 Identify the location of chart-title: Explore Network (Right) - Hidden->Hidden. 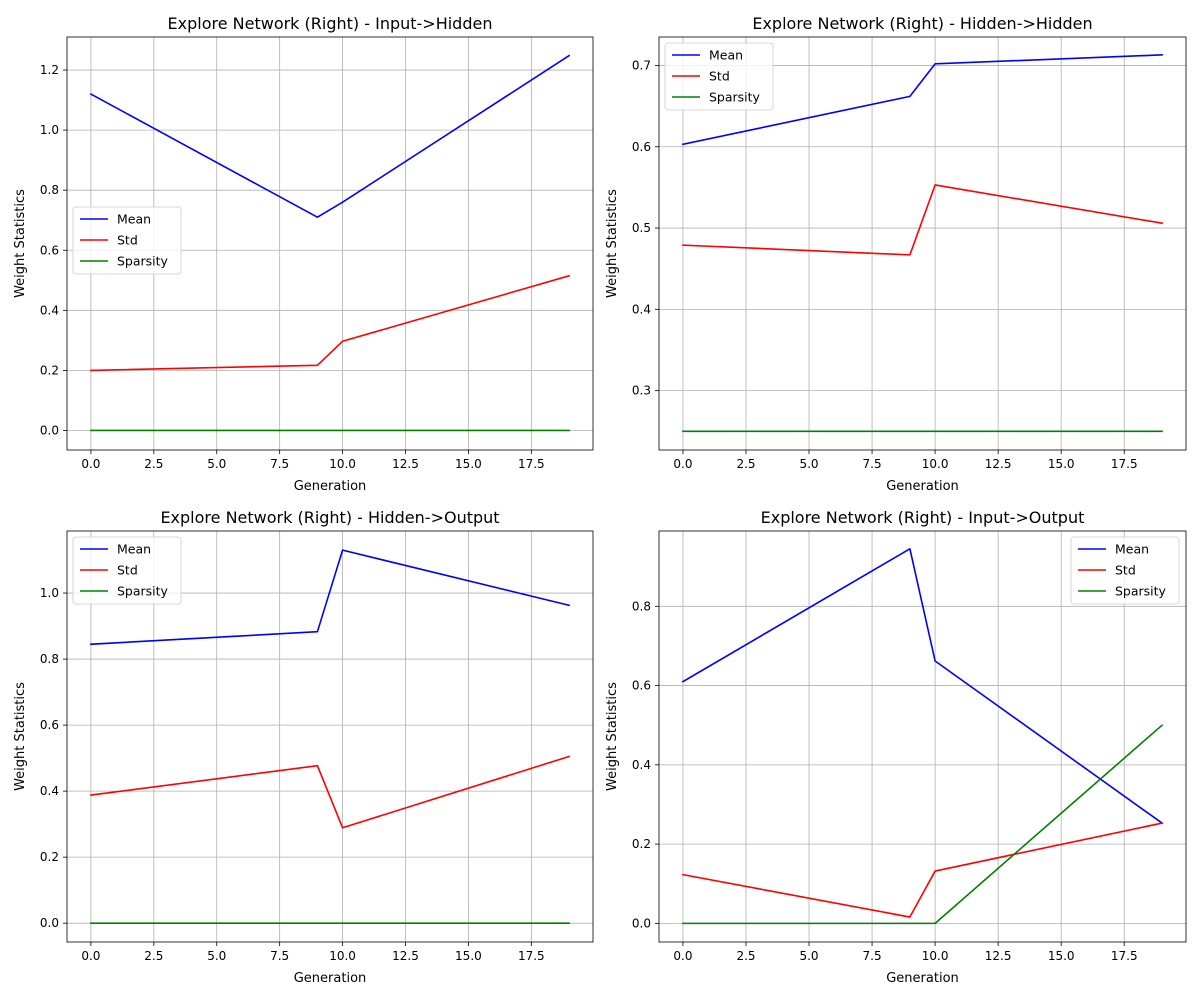
(922, 23).